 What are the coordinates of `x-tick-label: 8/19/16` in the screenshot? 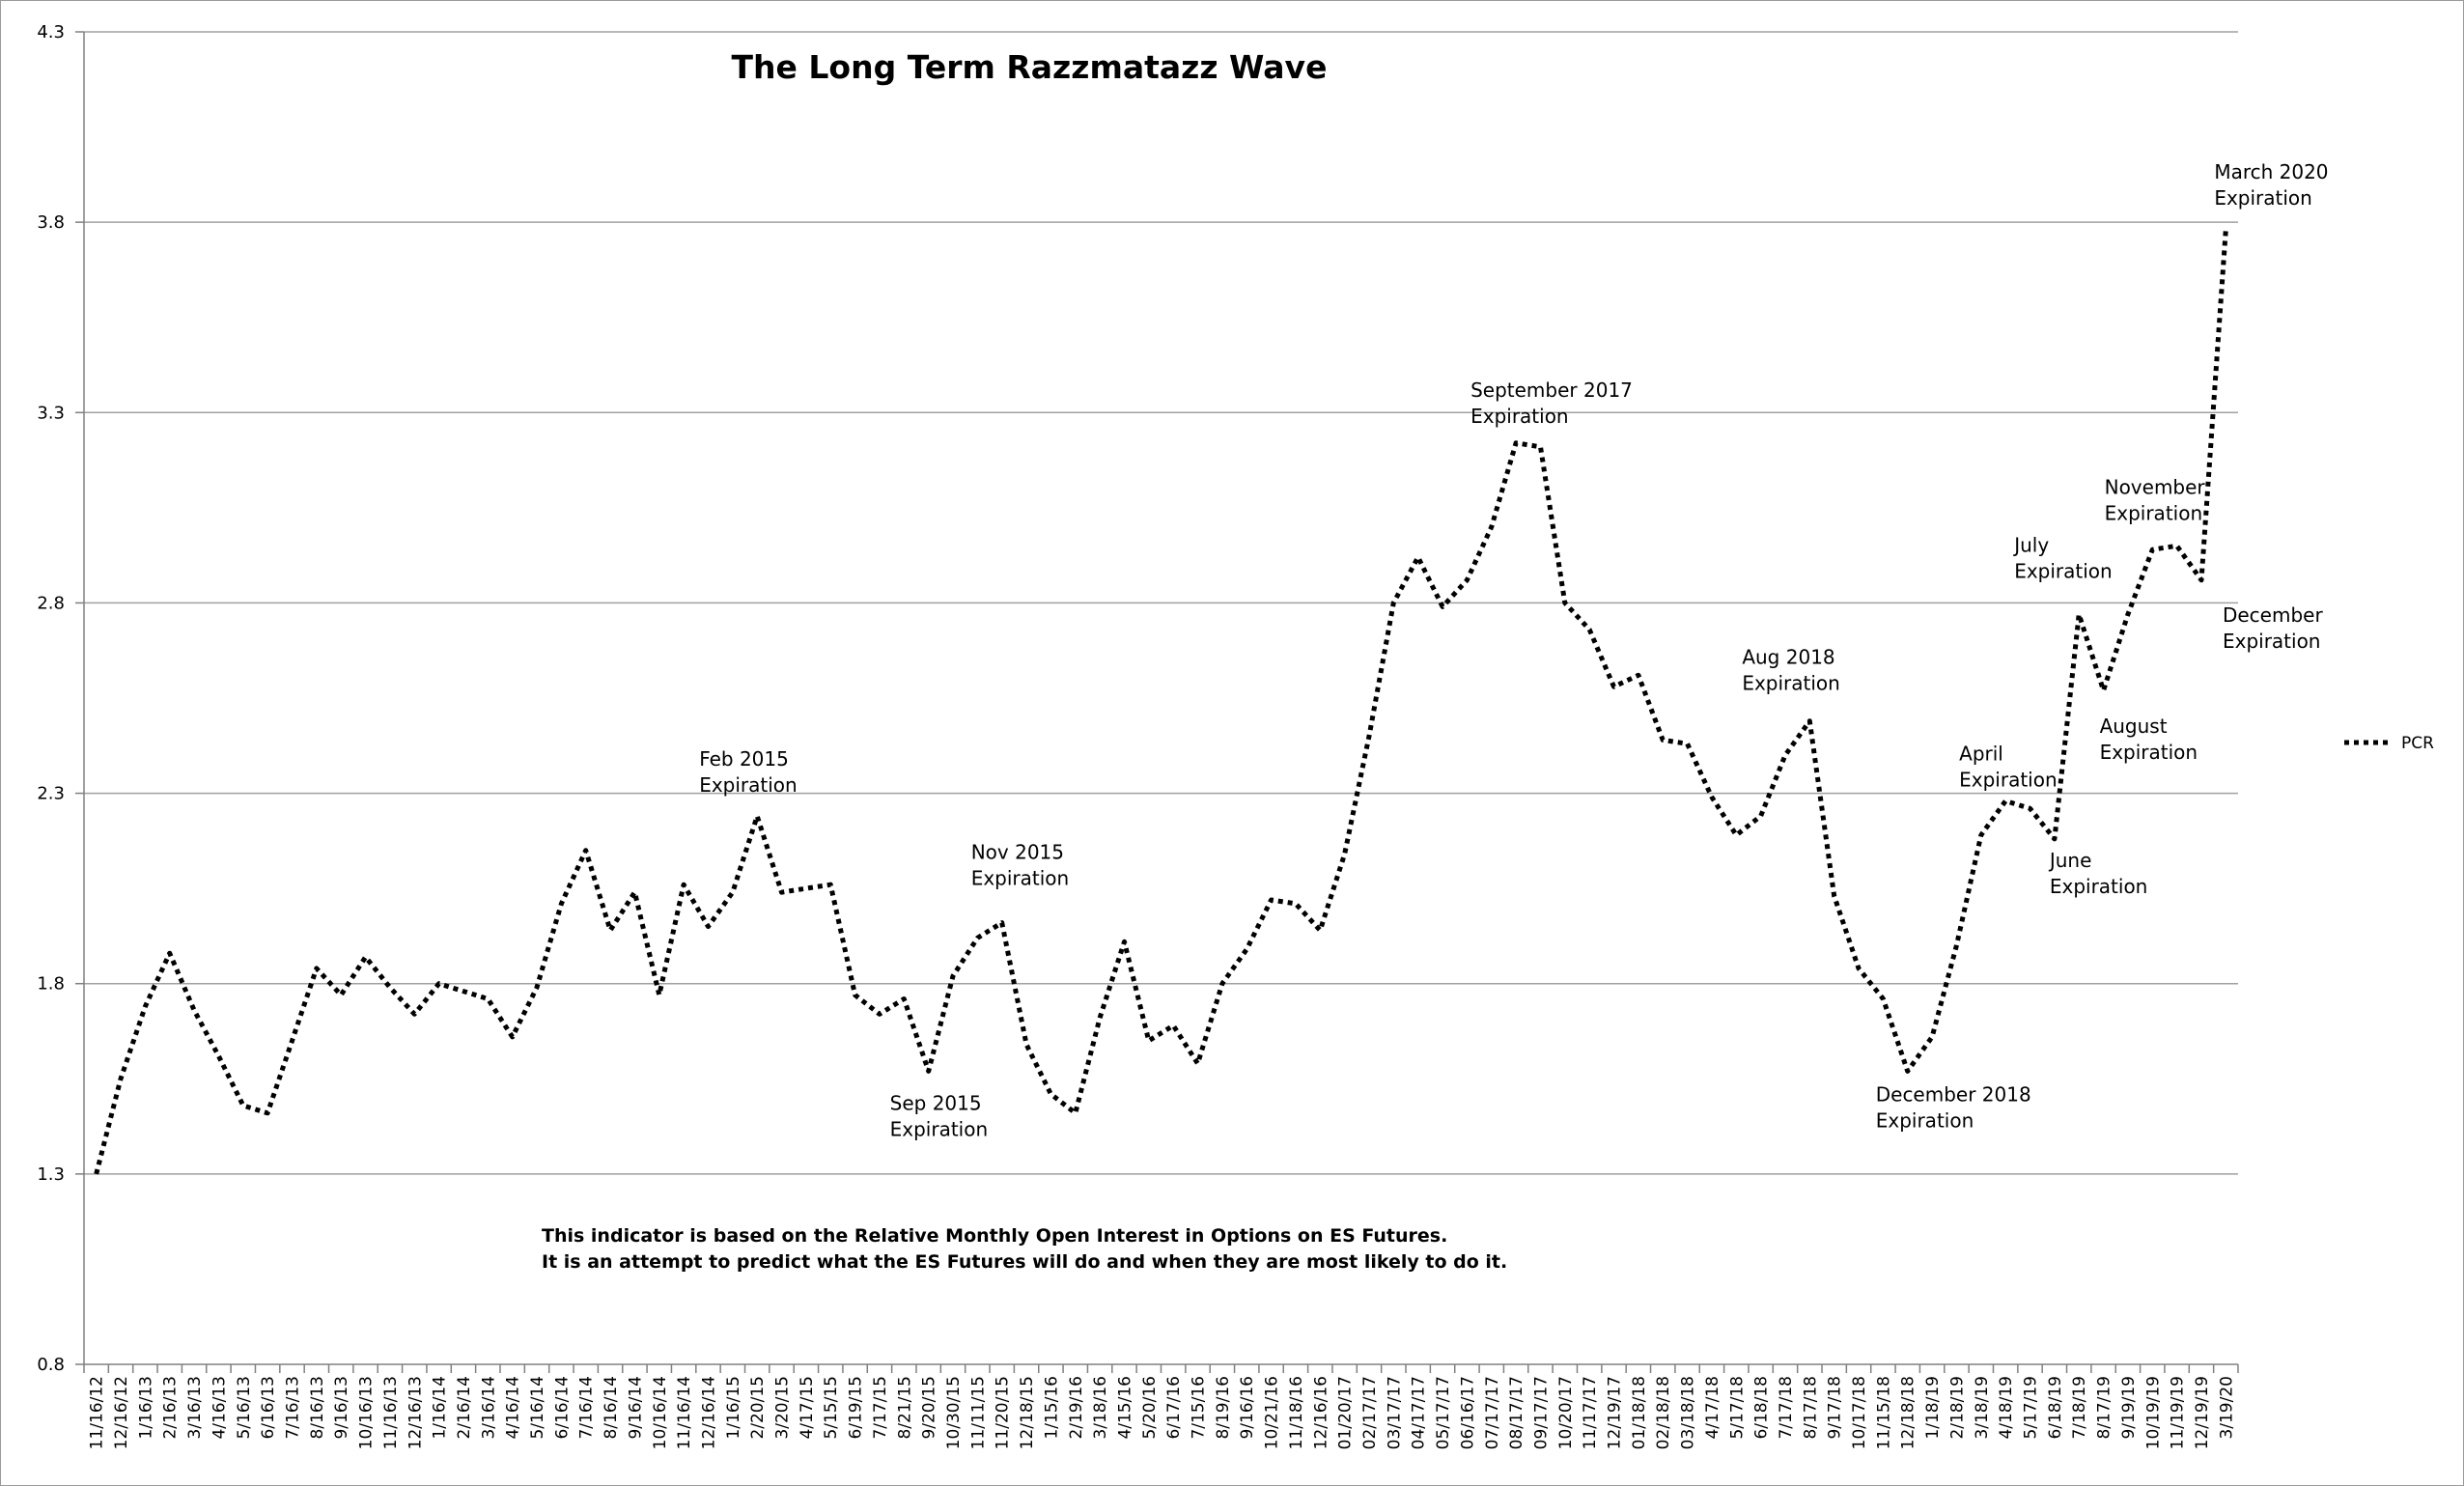 It's located at (1224, 1408).